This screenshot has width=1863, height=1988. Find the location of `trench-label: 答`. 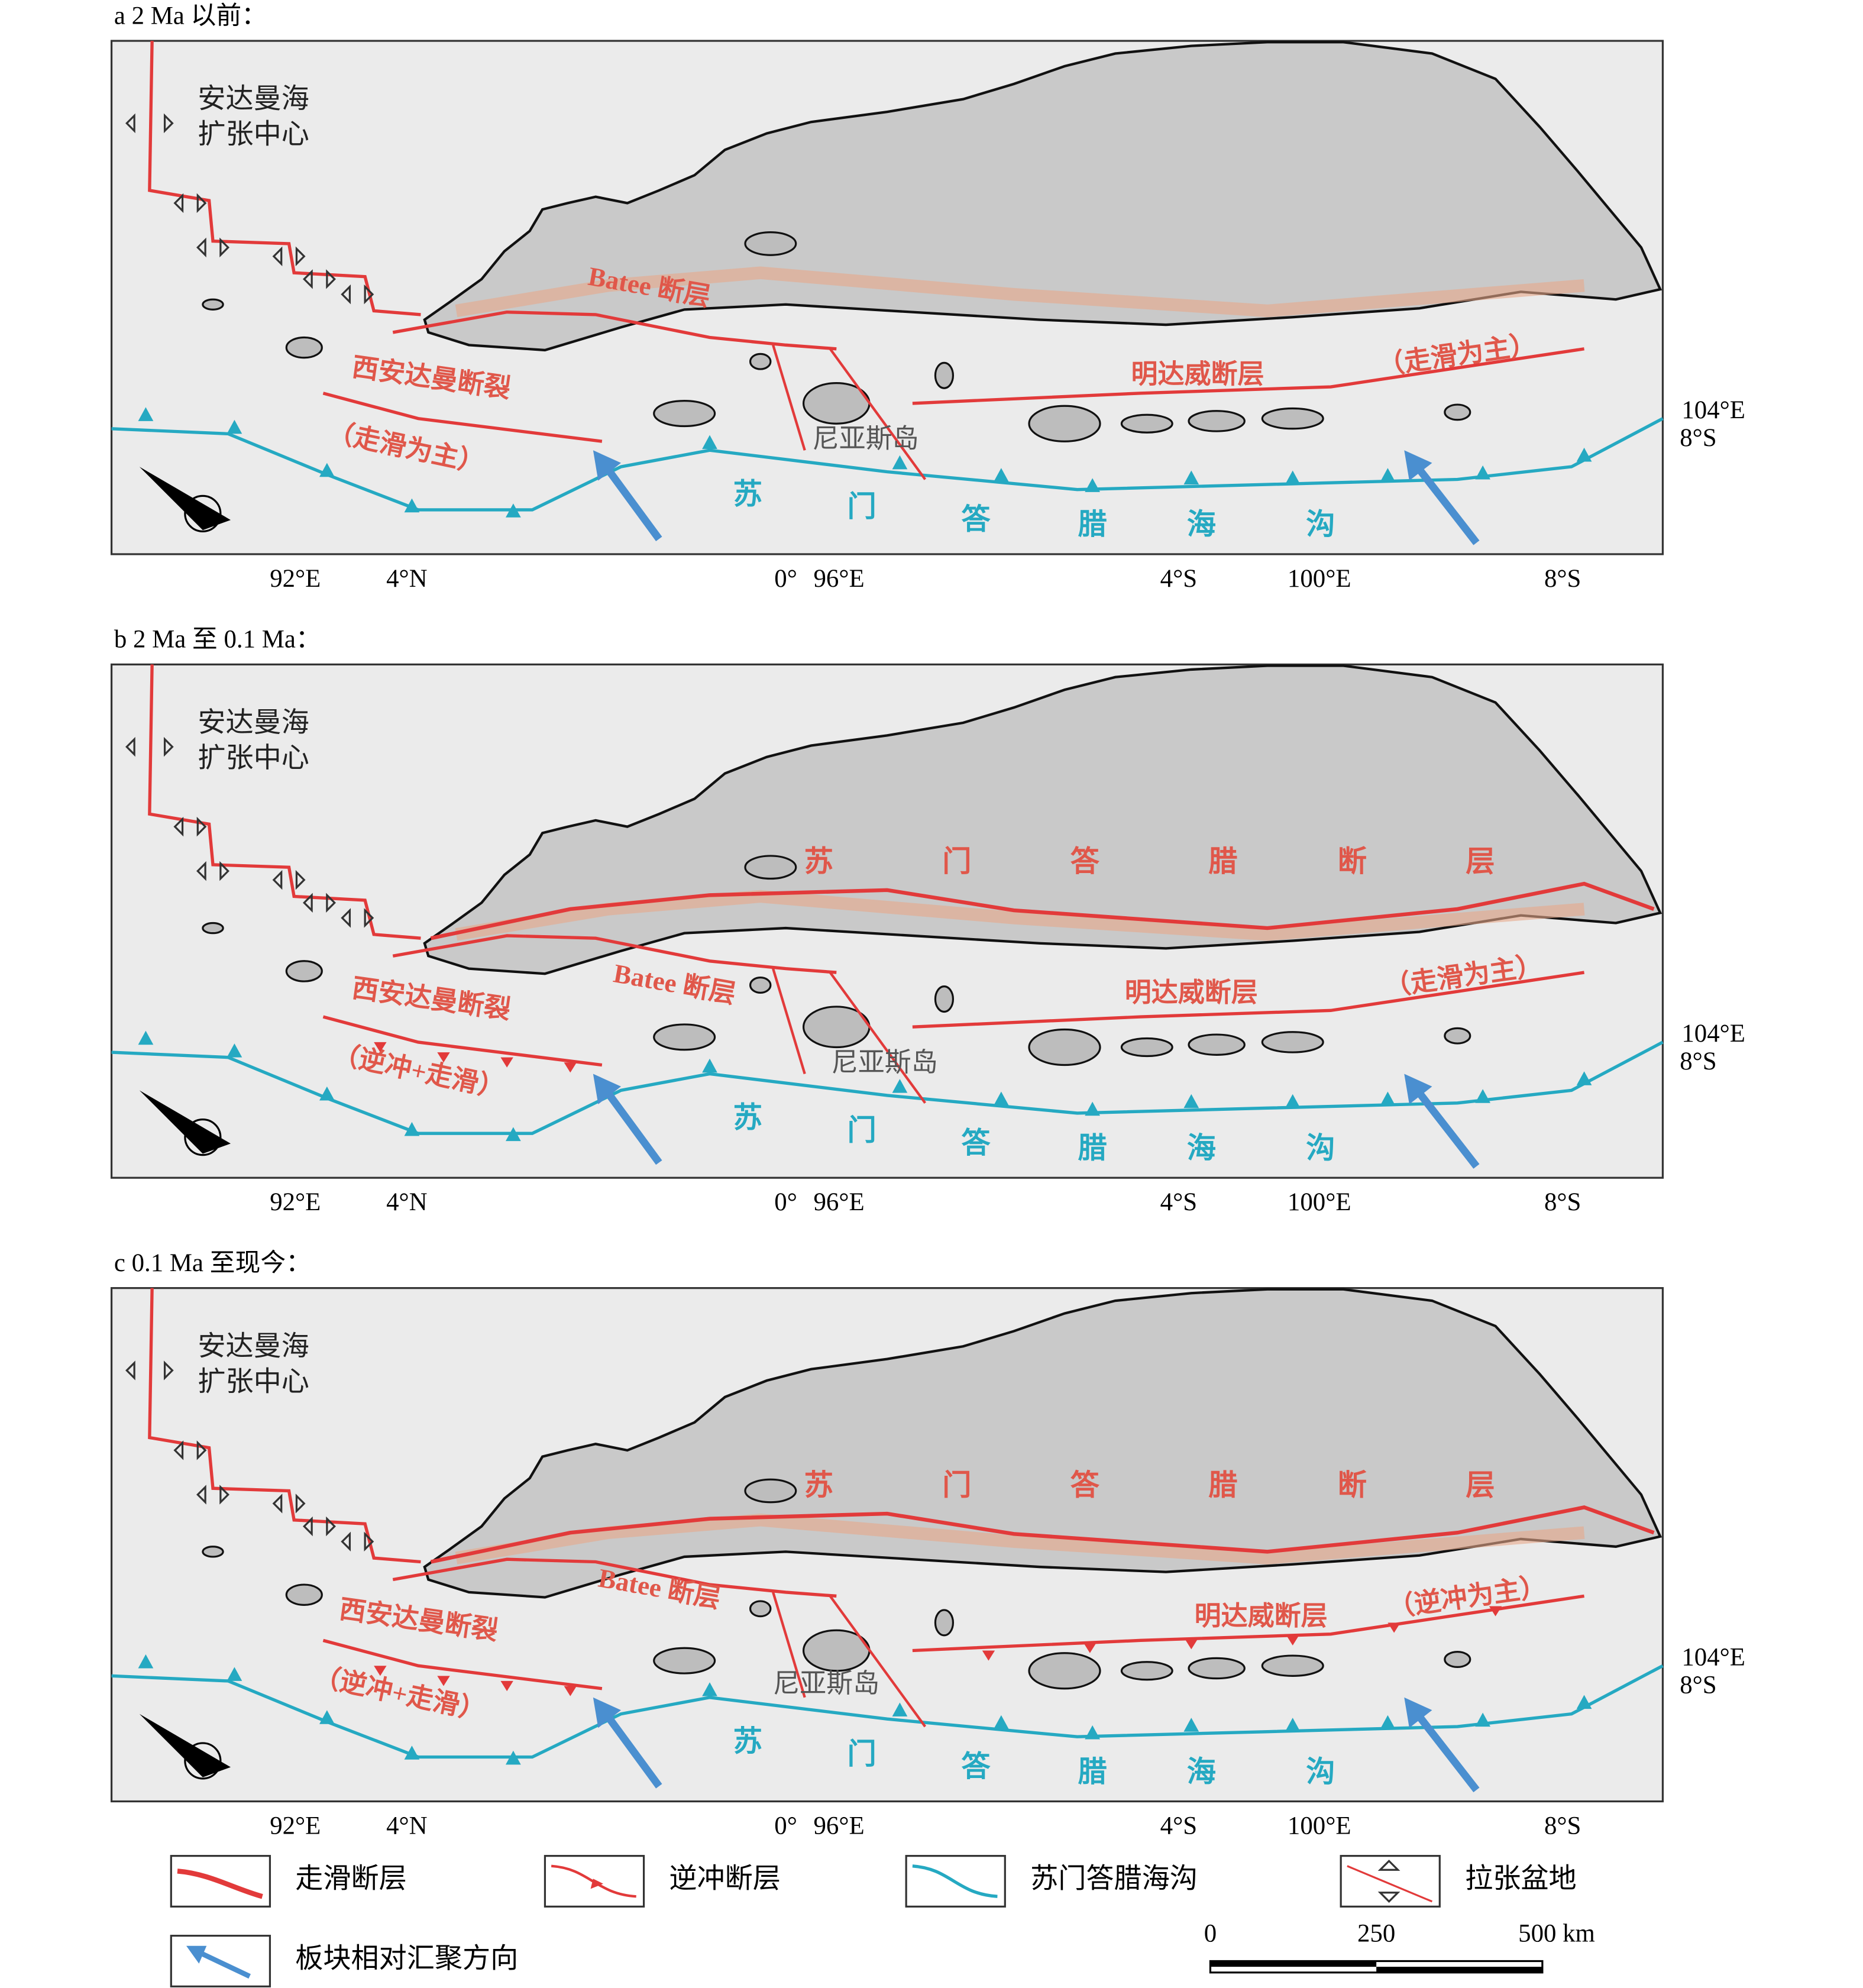

trench-label: 答 is located at coordinates (976, 1143).